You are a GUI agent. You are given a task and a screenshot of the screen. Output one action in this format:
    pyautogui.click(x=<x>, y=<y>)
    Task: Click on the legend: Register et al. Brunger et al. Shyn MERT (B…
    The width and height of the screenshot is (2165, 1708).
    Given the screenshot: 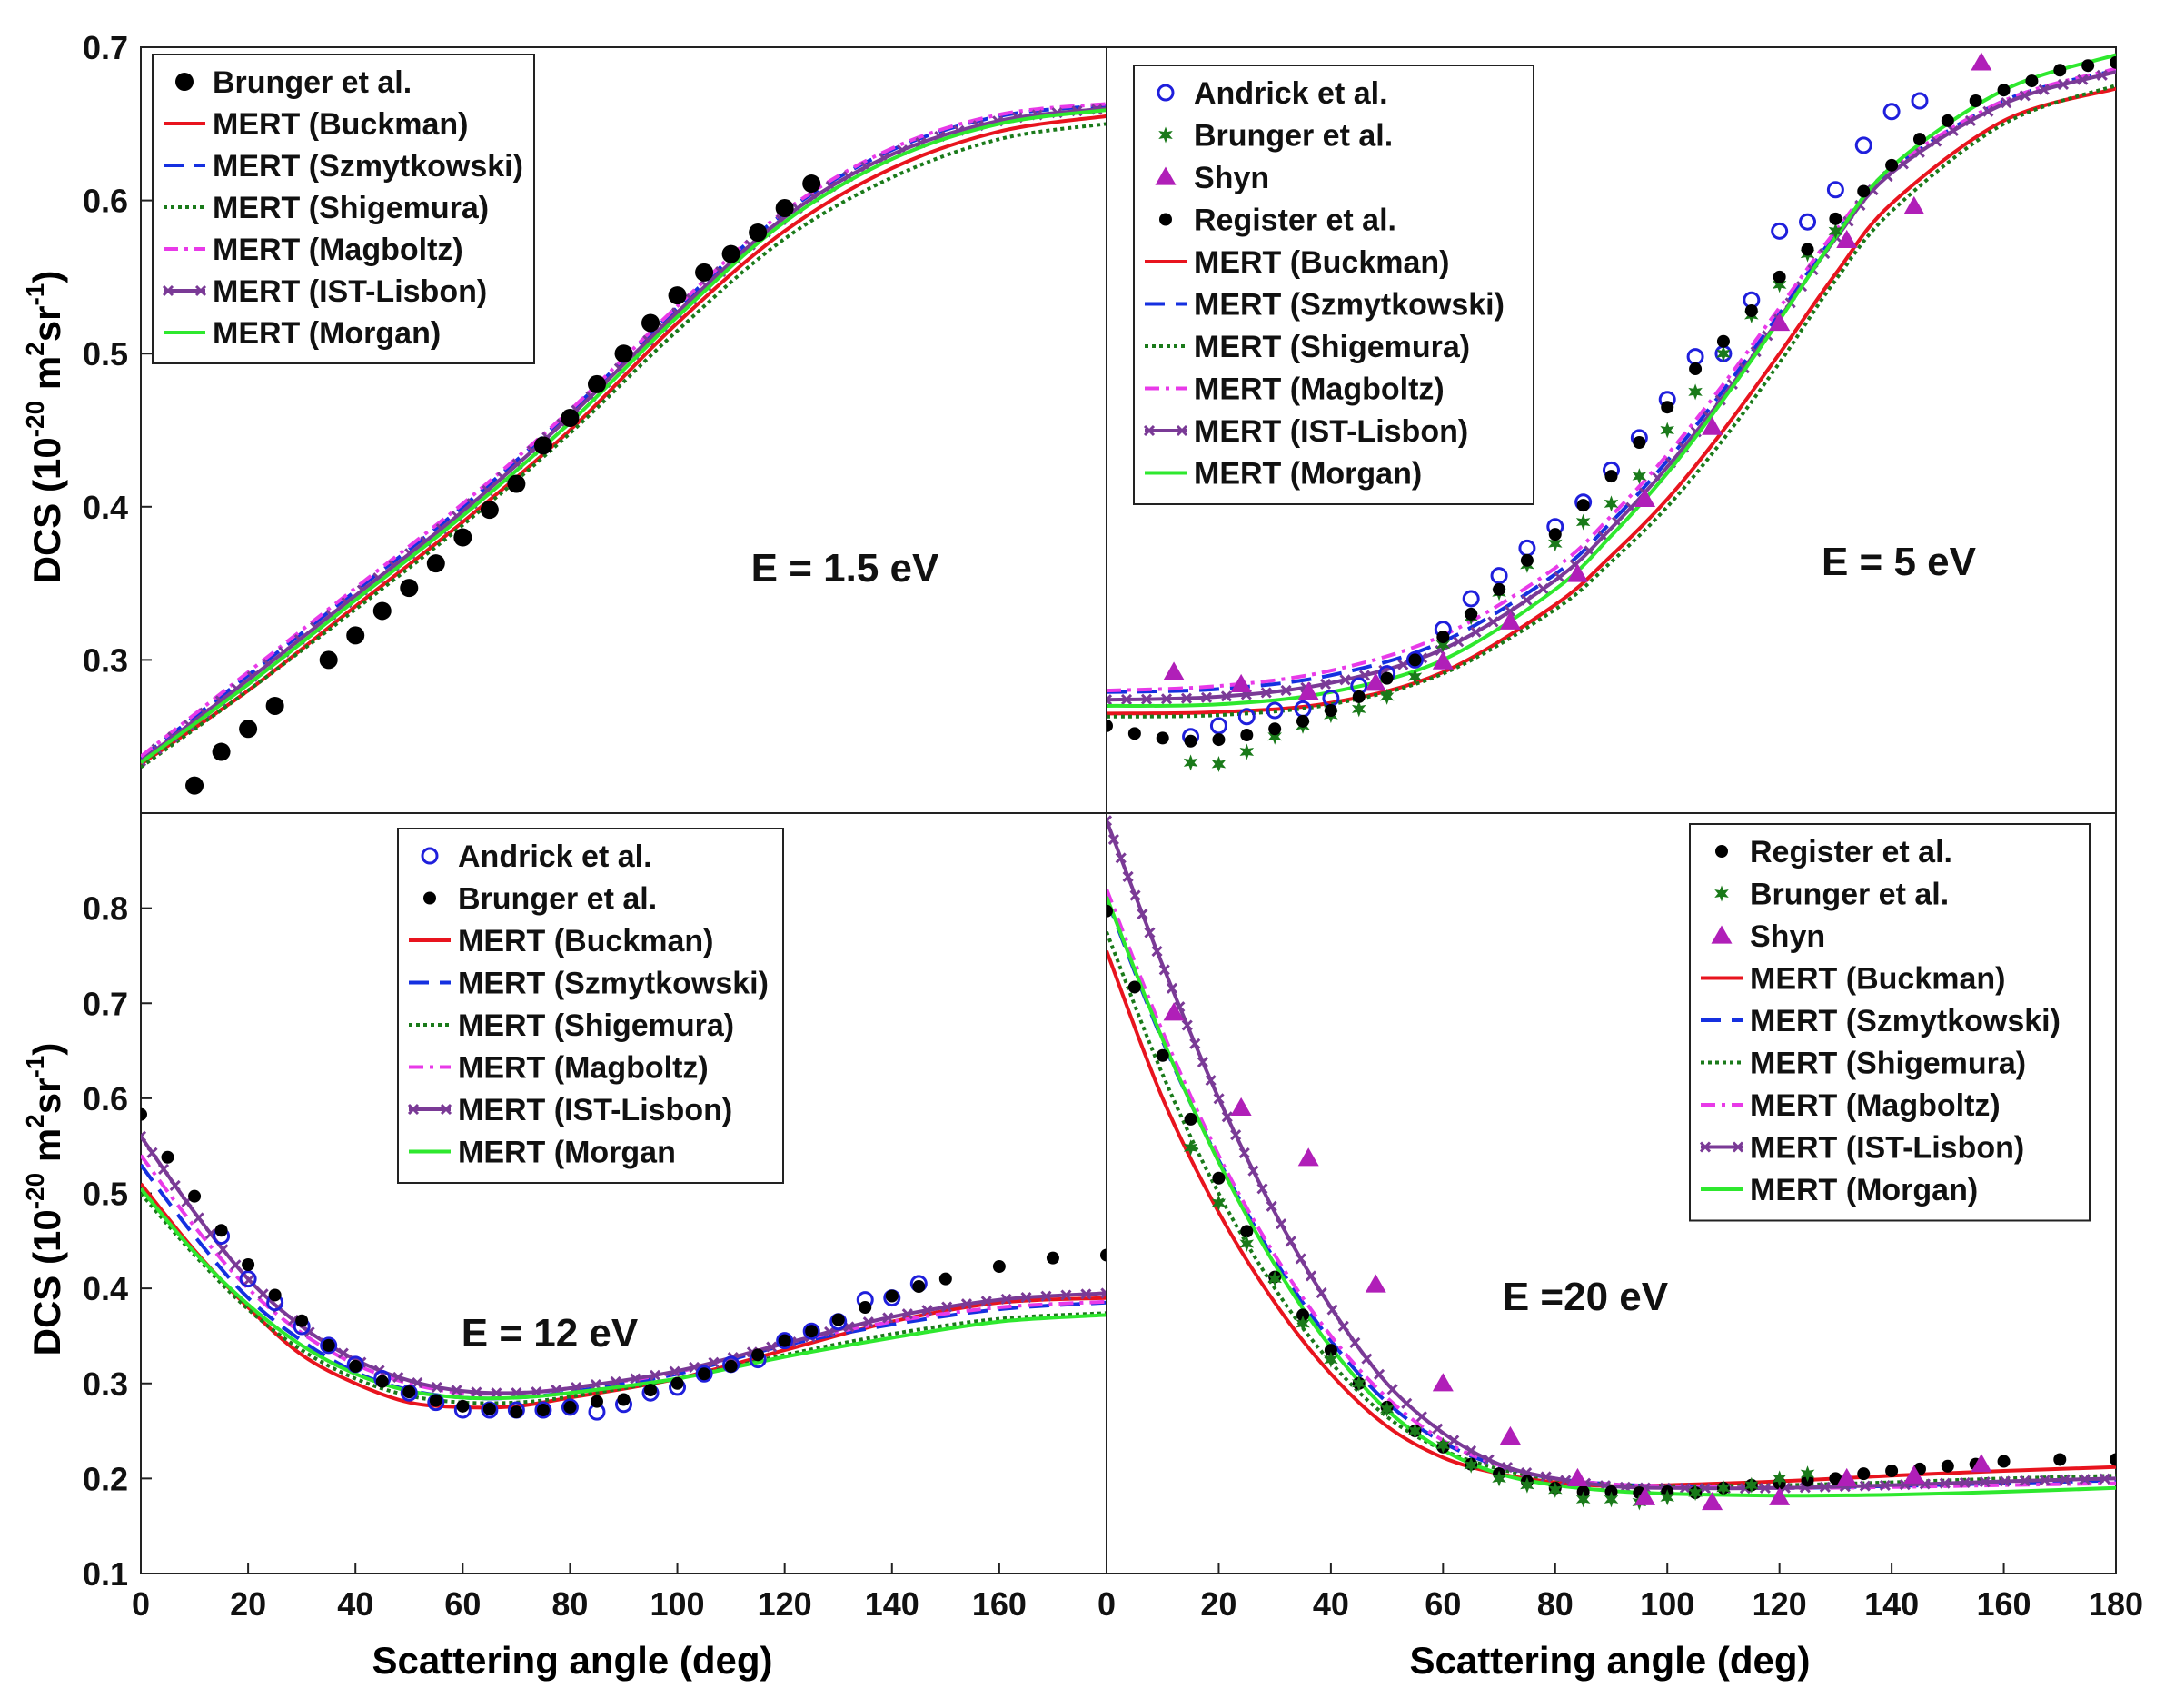 What is the action you would take?
    pyautogui.click(x=1890, y=1022)
    